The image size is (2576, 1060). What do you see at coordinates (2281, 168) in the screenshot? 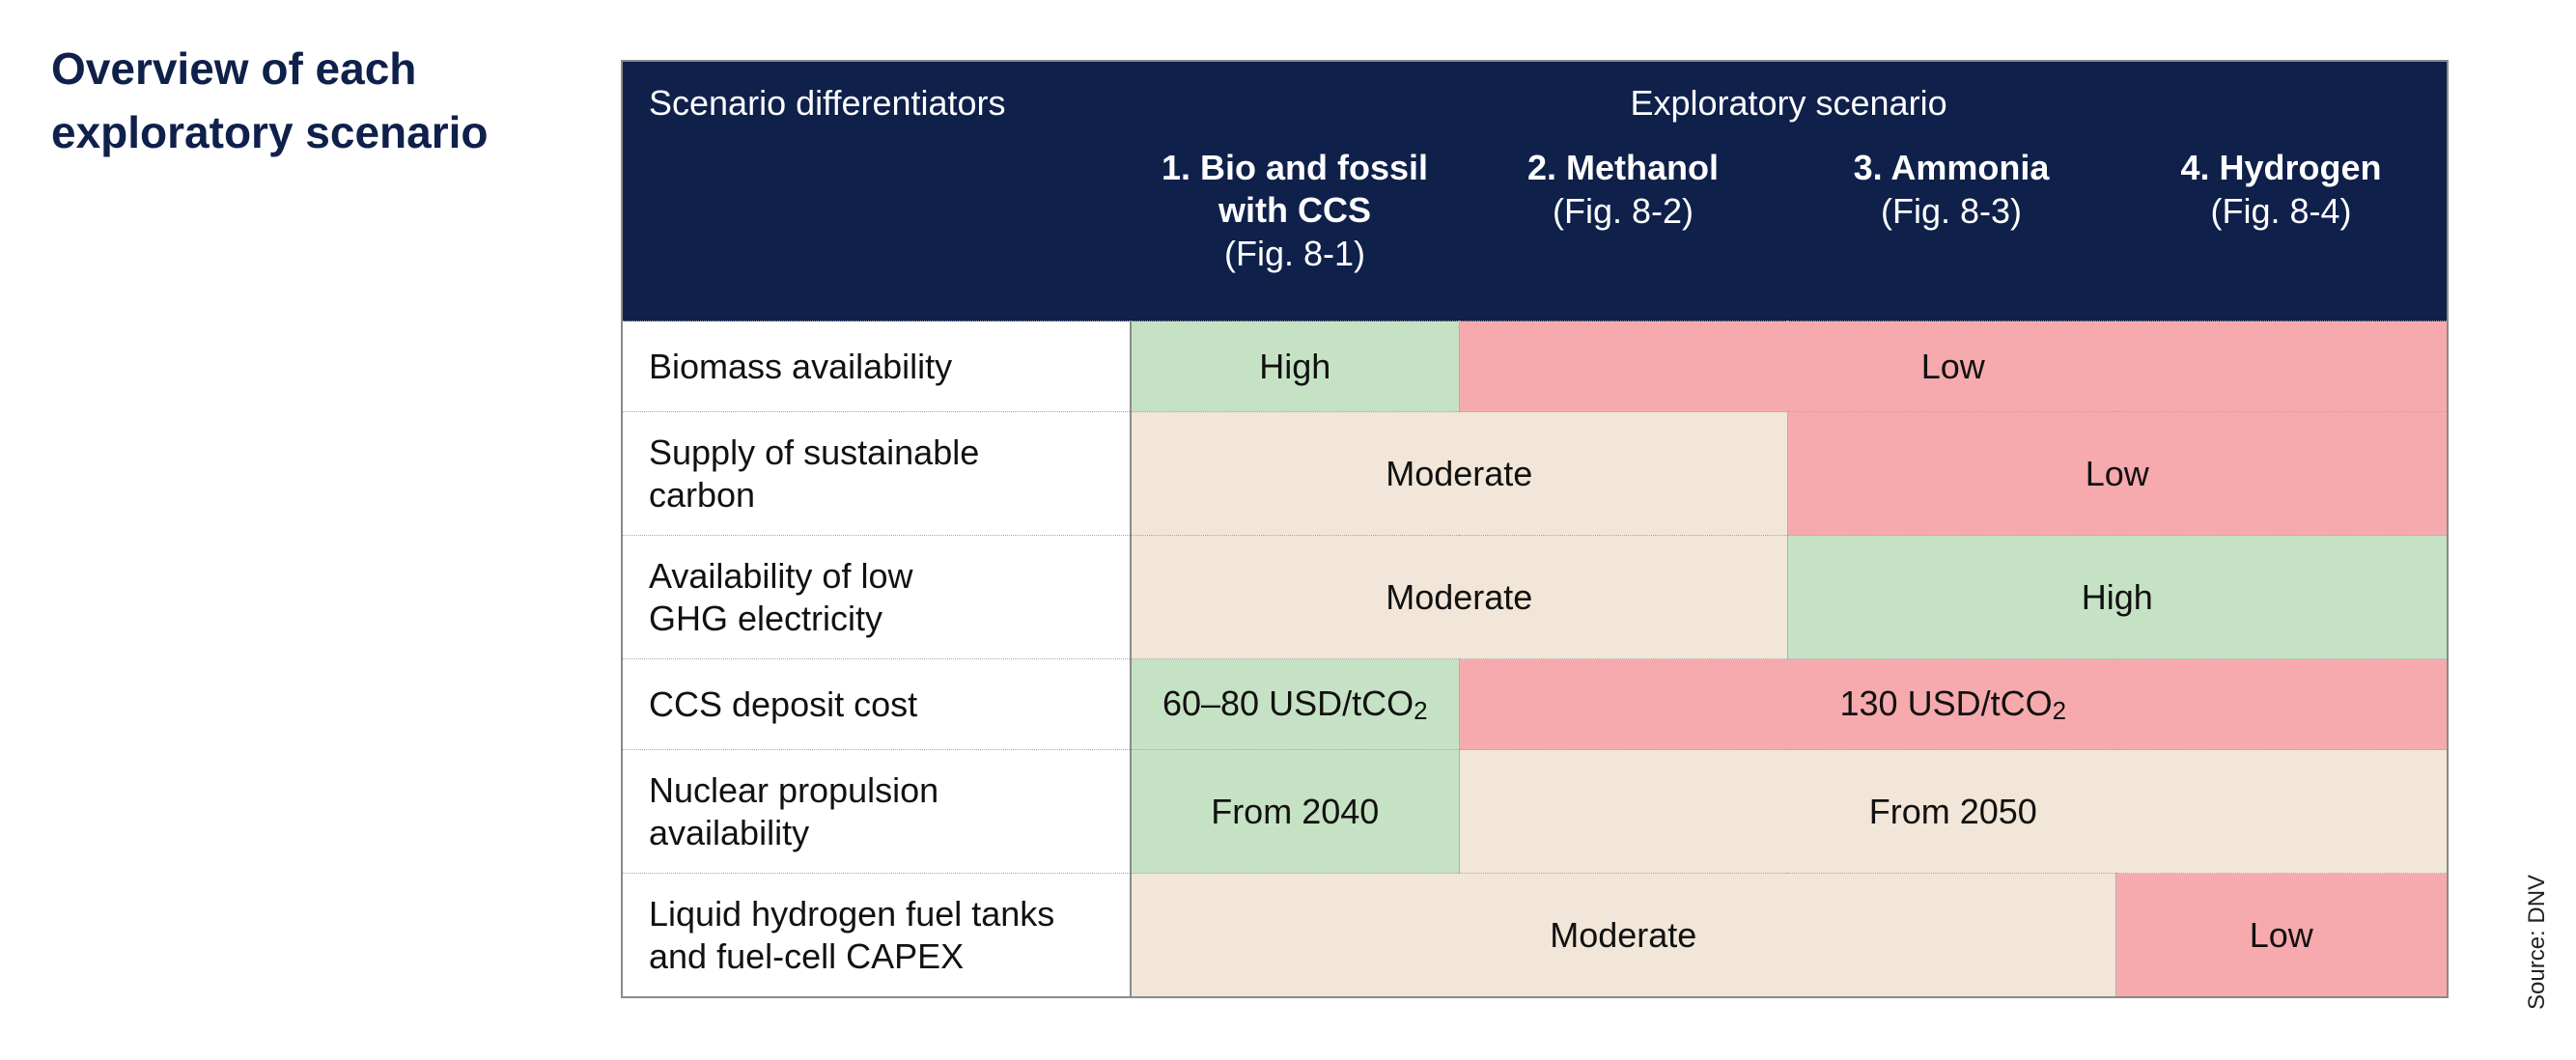
I see `scenario-name: 4. Hydrogen` at bounding box center [2281, 168].